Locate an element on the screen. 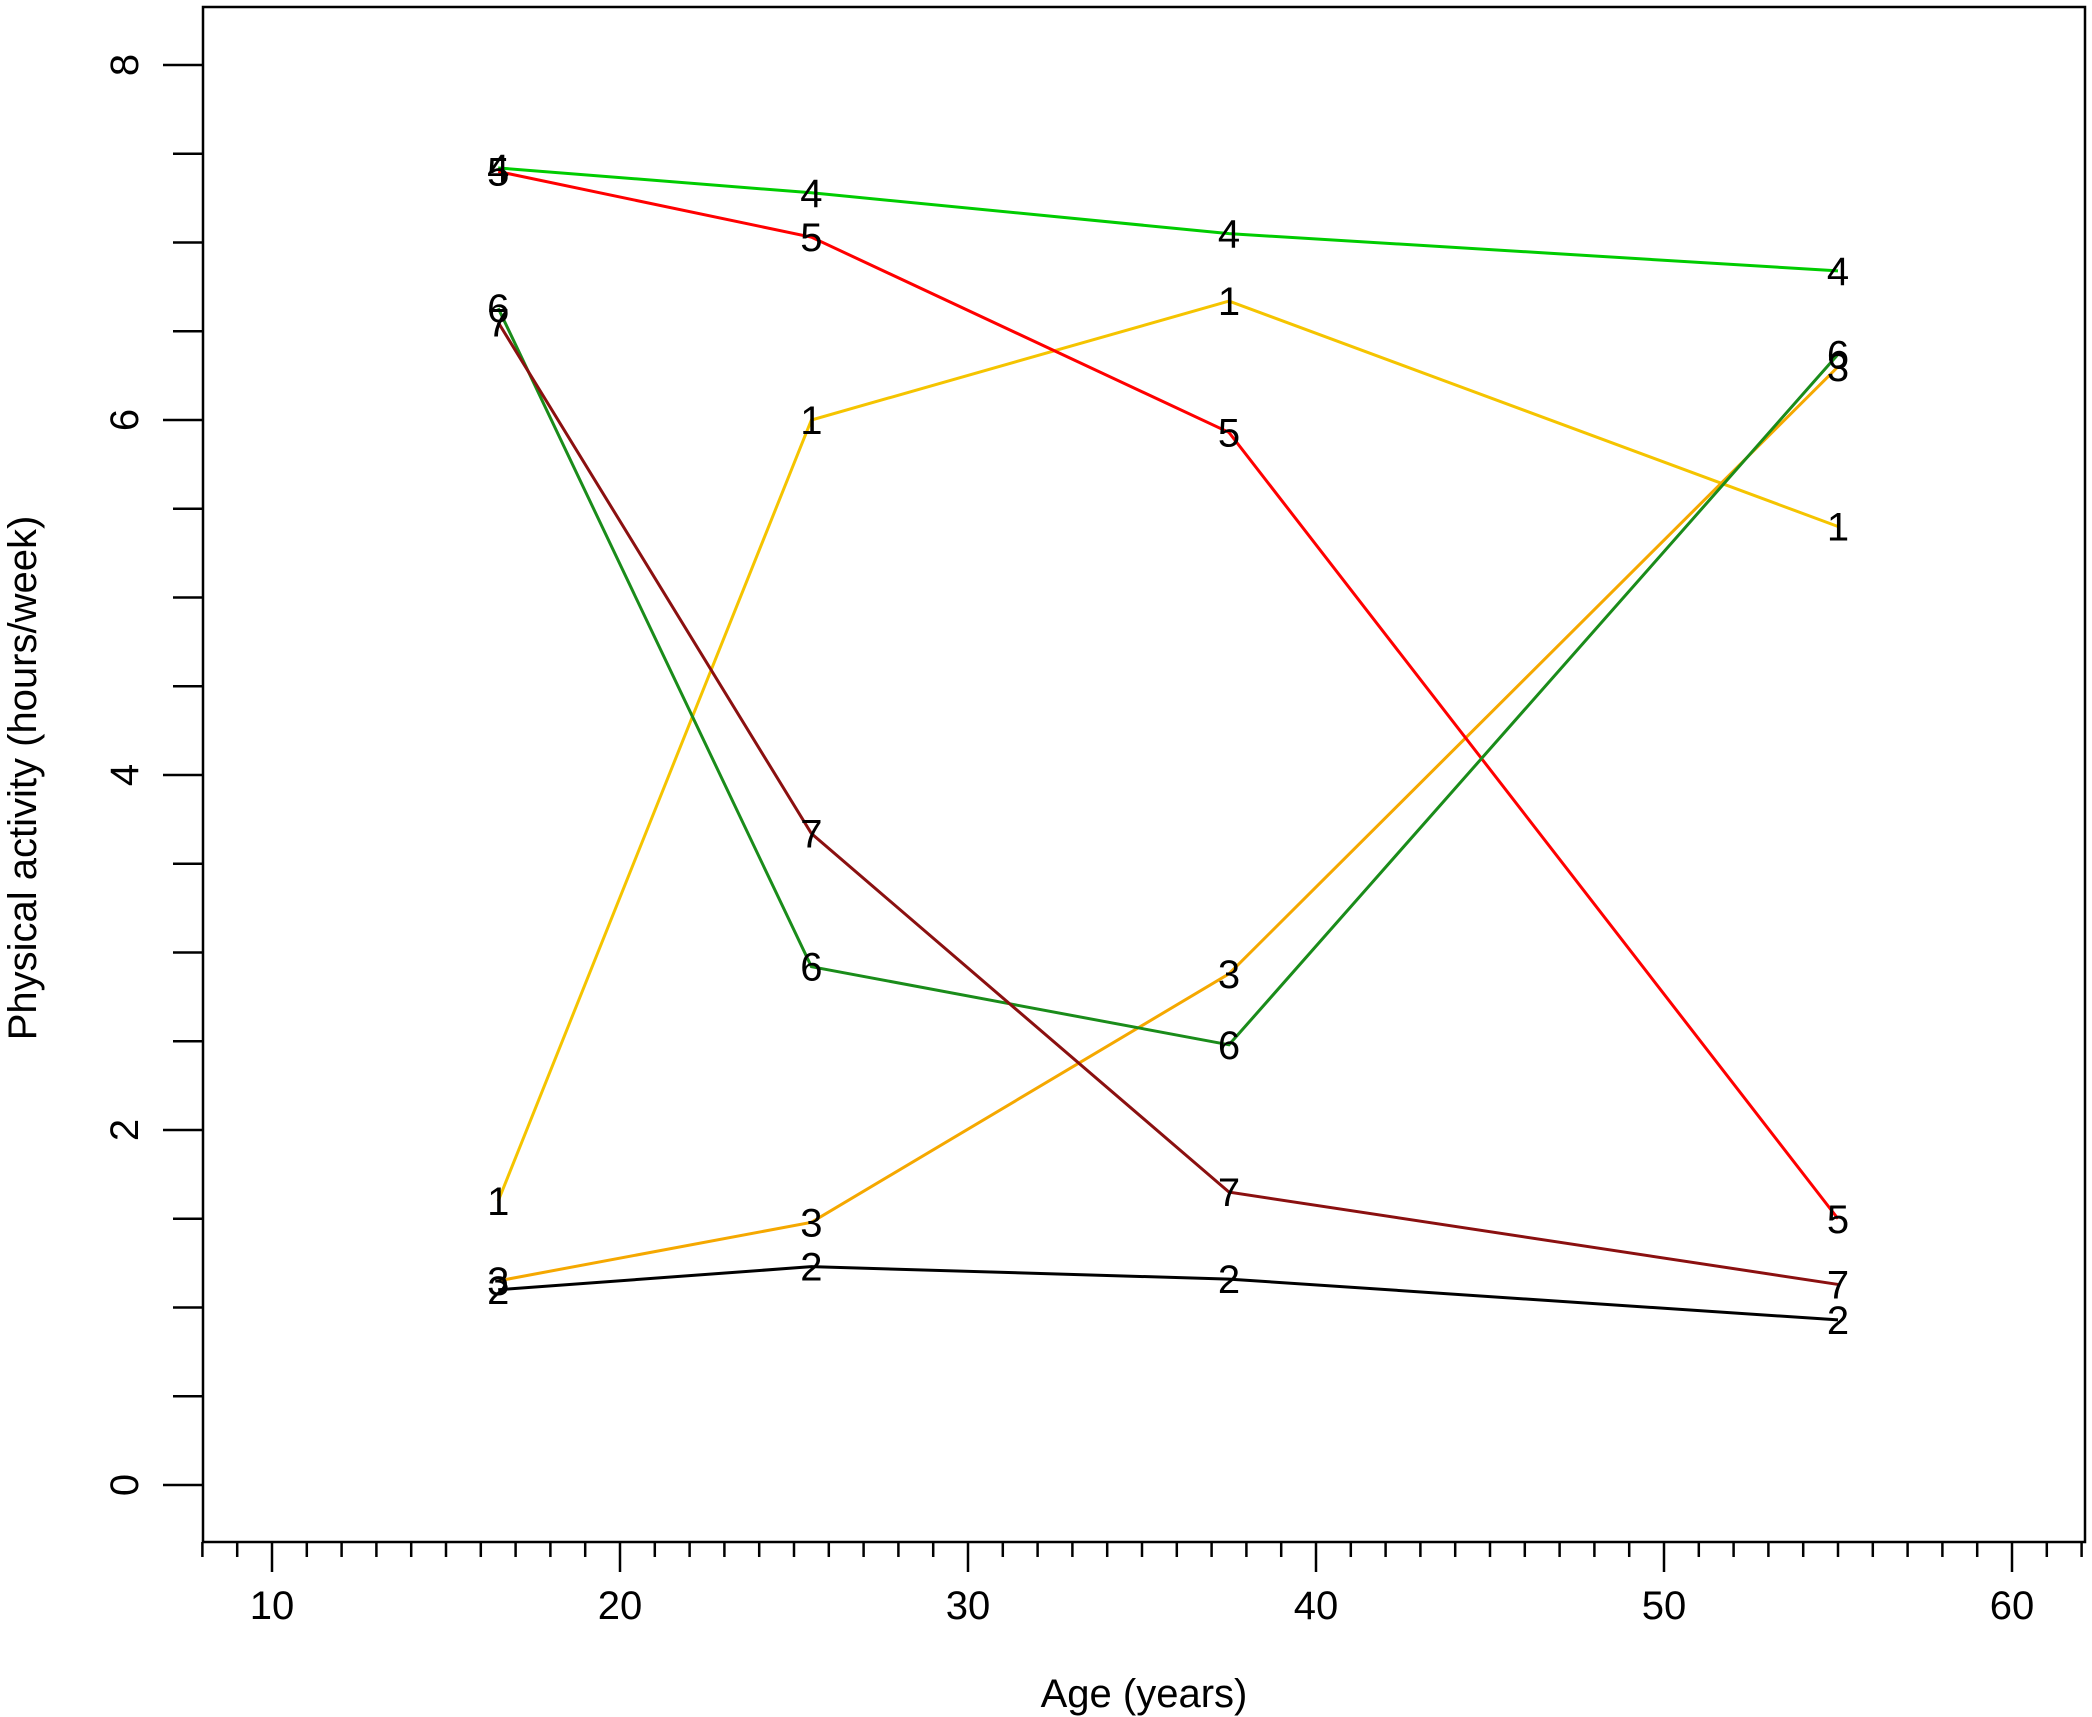  x-axis: 10 20 30 40 50 60 is located at coordinates (1142, 1585).